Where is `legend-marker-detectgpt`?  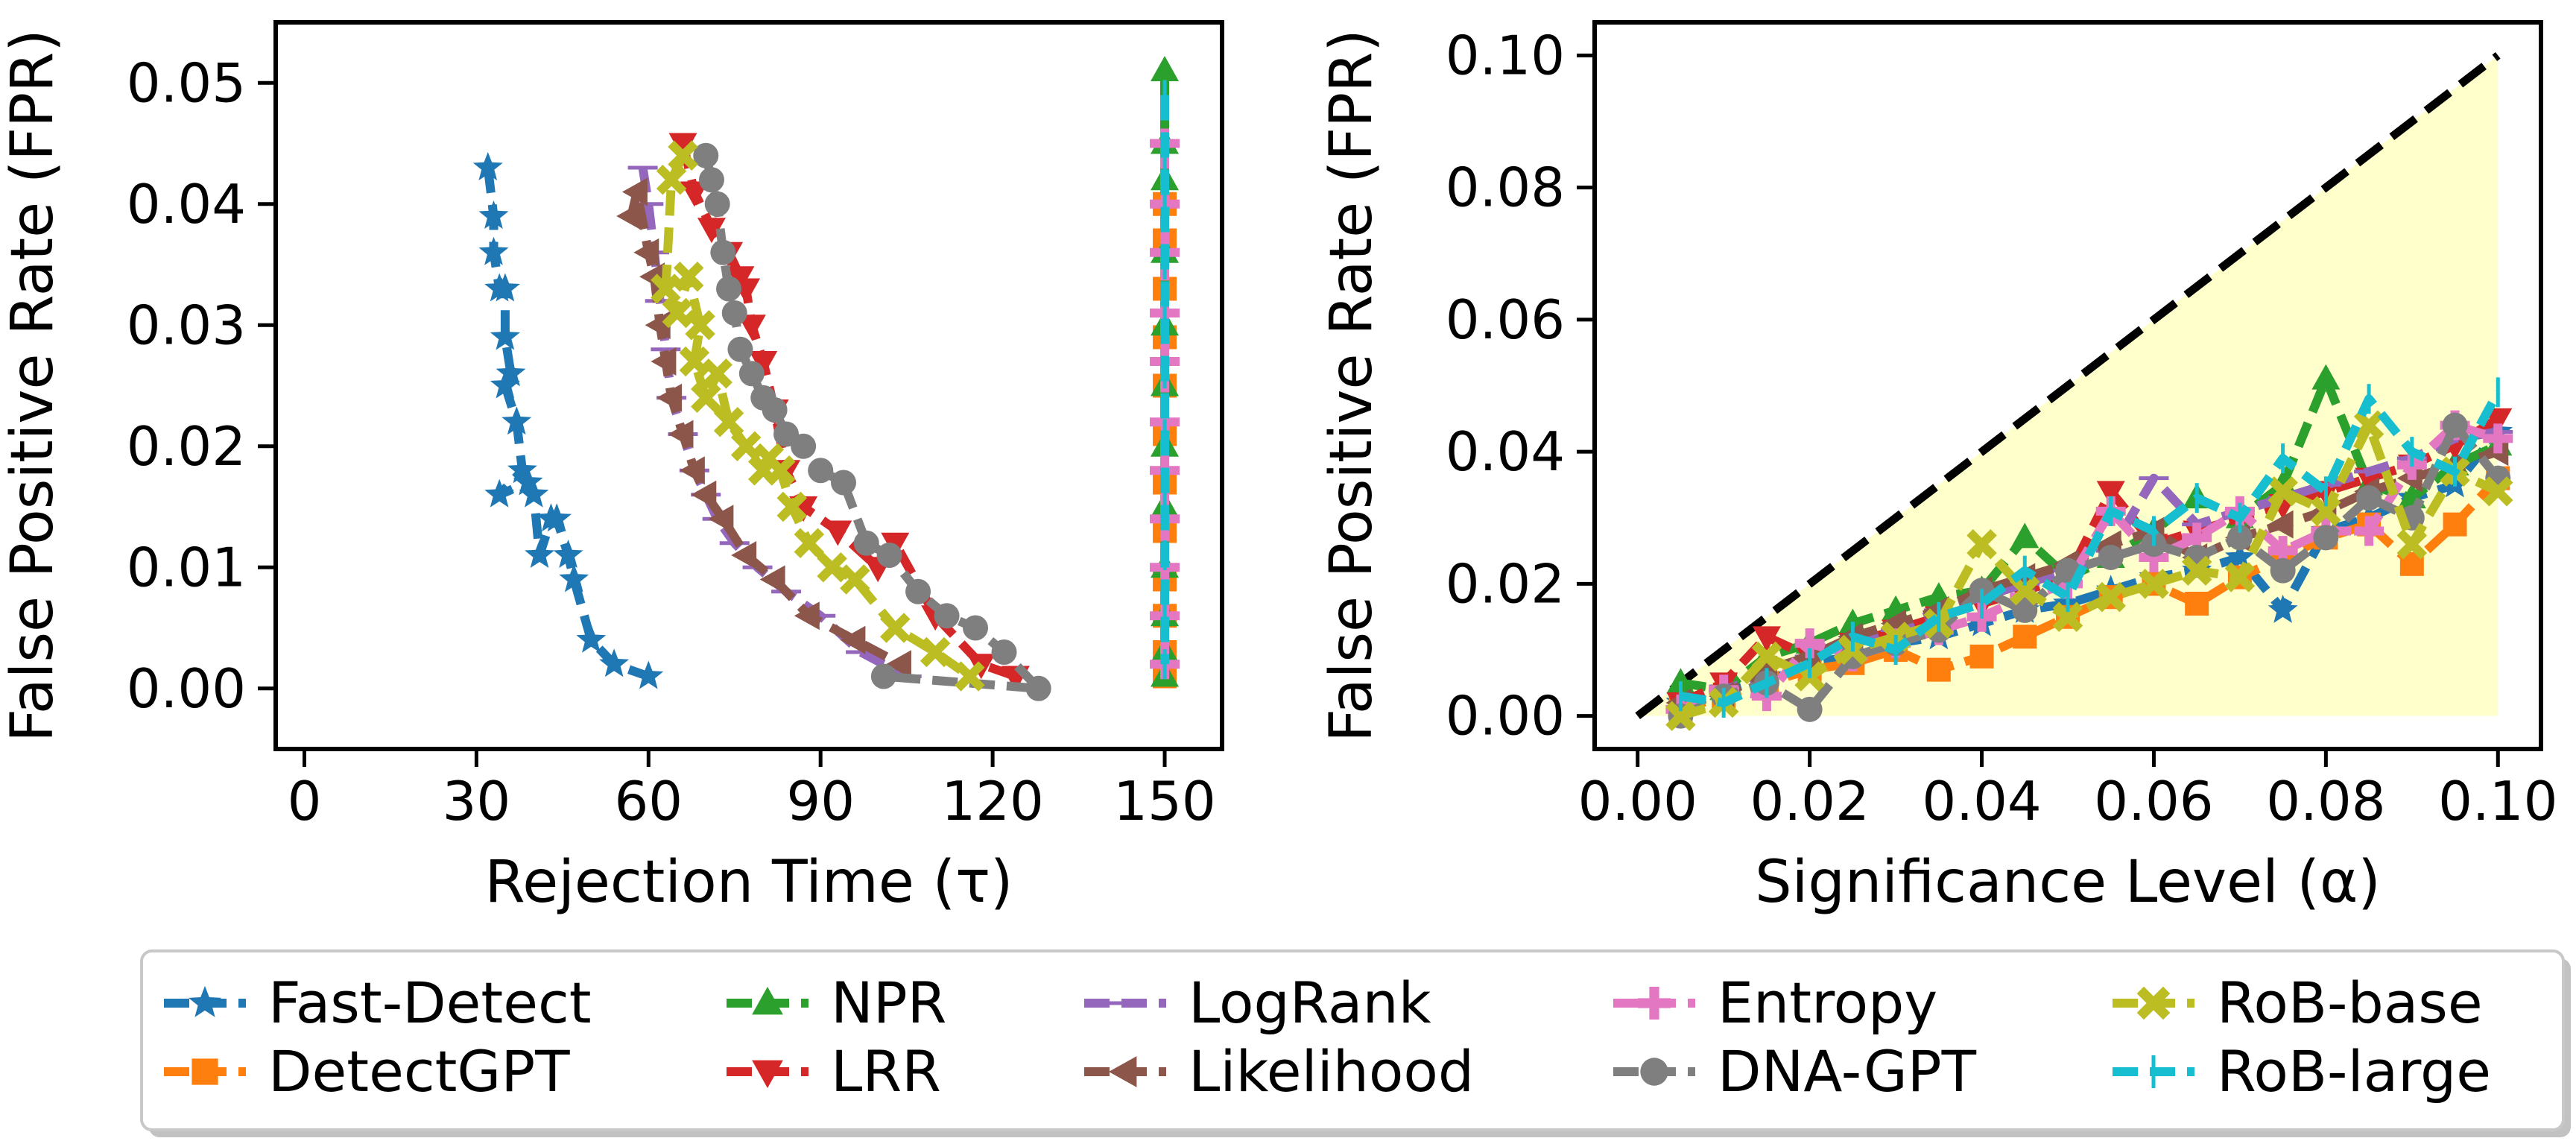
legend-marker-detectgpt is located at coordinates (205, 1071).